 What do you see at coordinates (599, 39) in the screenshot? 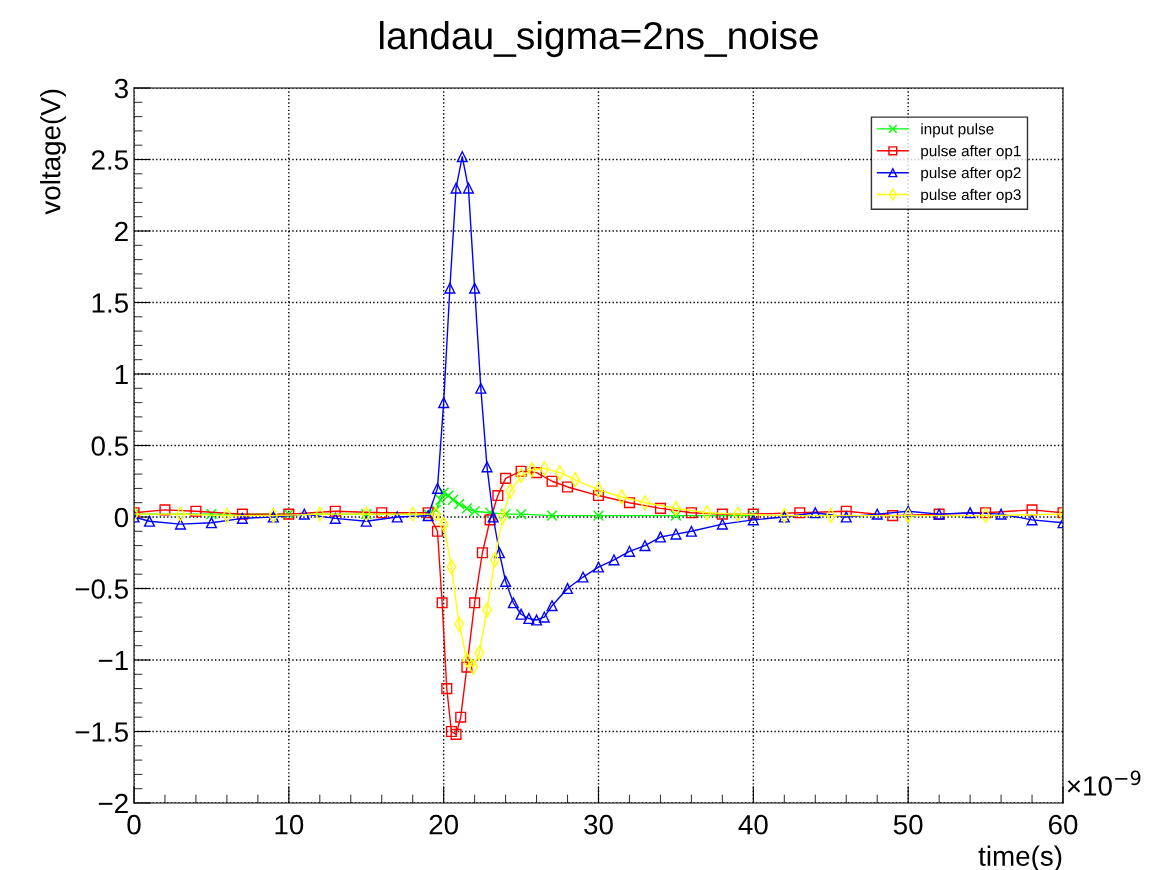
I see `chart-title: landau_sigma=2ns_noise` at bounding box center [599, 39].